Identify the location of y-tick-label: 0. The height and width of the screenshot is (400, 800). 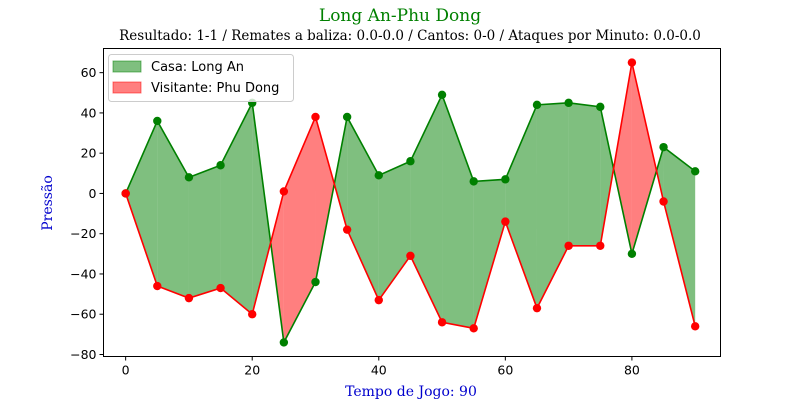
(93, 193).